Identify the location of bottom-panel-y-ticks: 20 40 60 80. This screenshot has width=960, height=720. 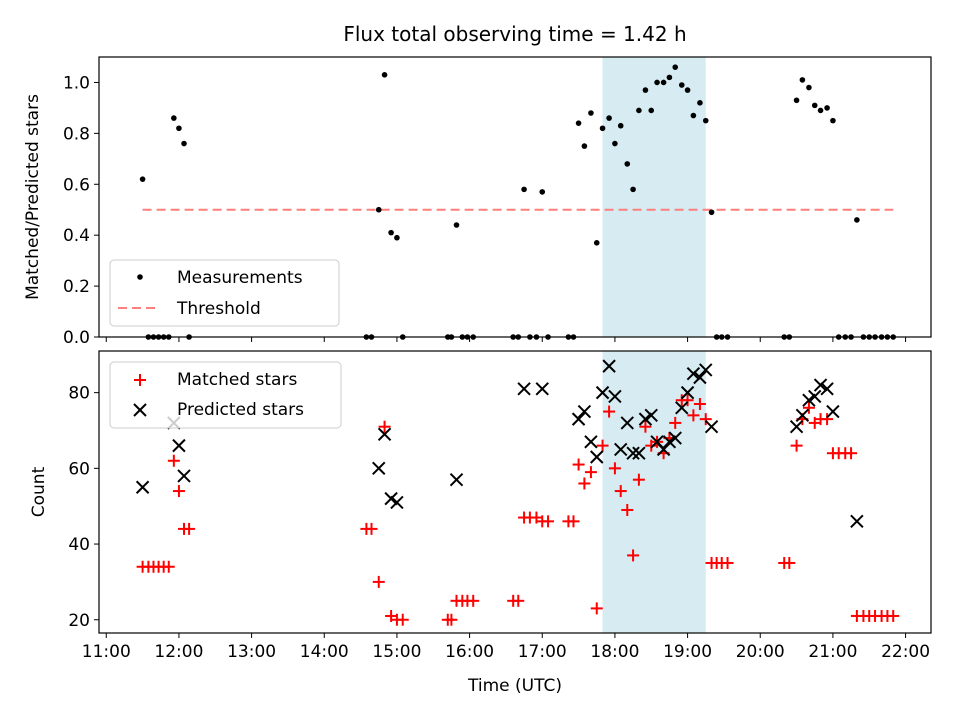
(83, 507).